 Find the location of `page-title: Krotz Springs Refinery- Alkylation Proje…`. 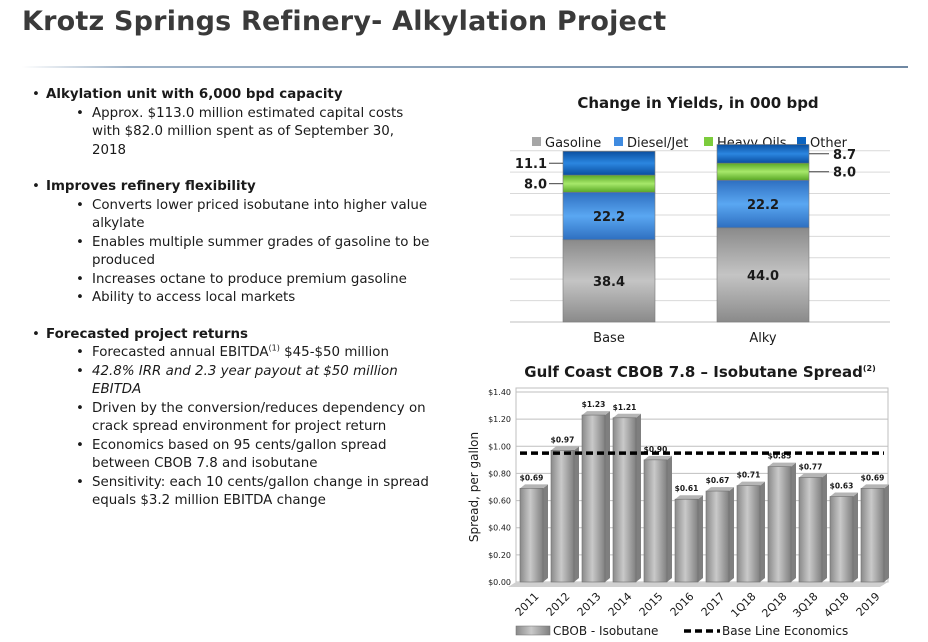

page-title: Krotz Springs Refinery- Alkylation Proje… is located at coordinates (344, 21).